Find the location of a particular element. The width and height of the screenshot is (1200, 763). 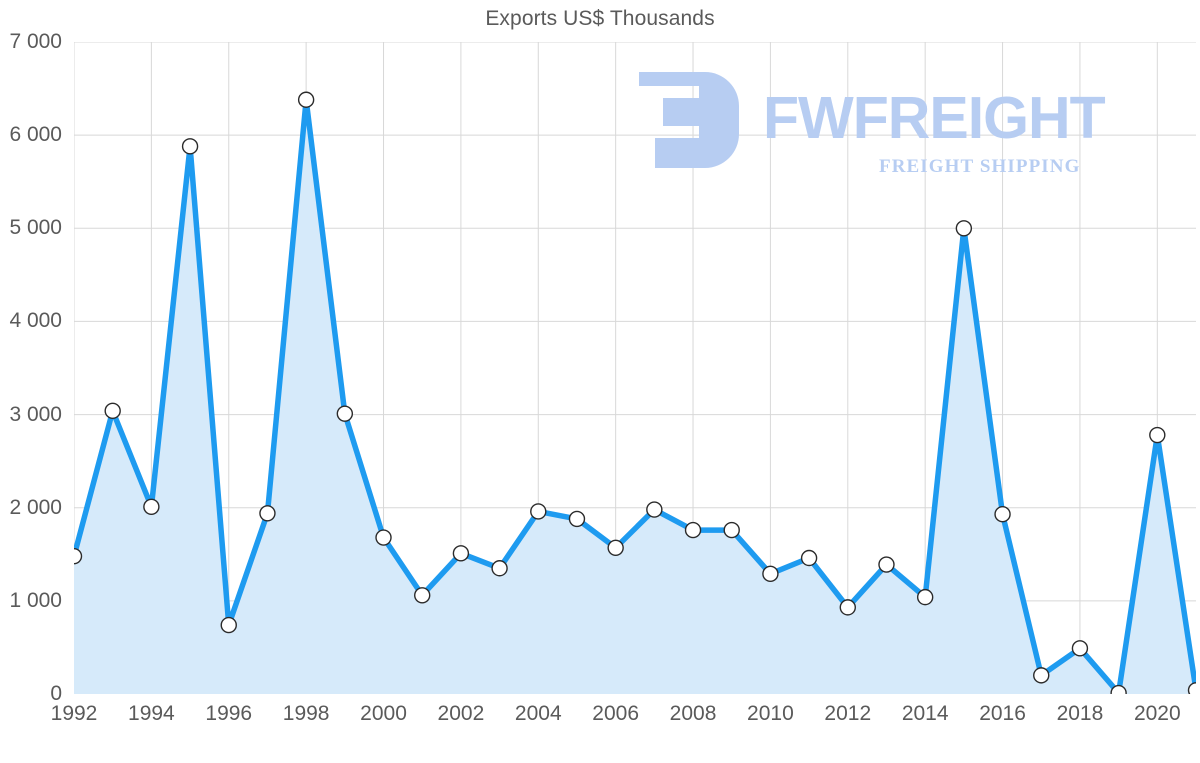

x-axis-tick-label: 2002 is located at coordinates (461, 713).